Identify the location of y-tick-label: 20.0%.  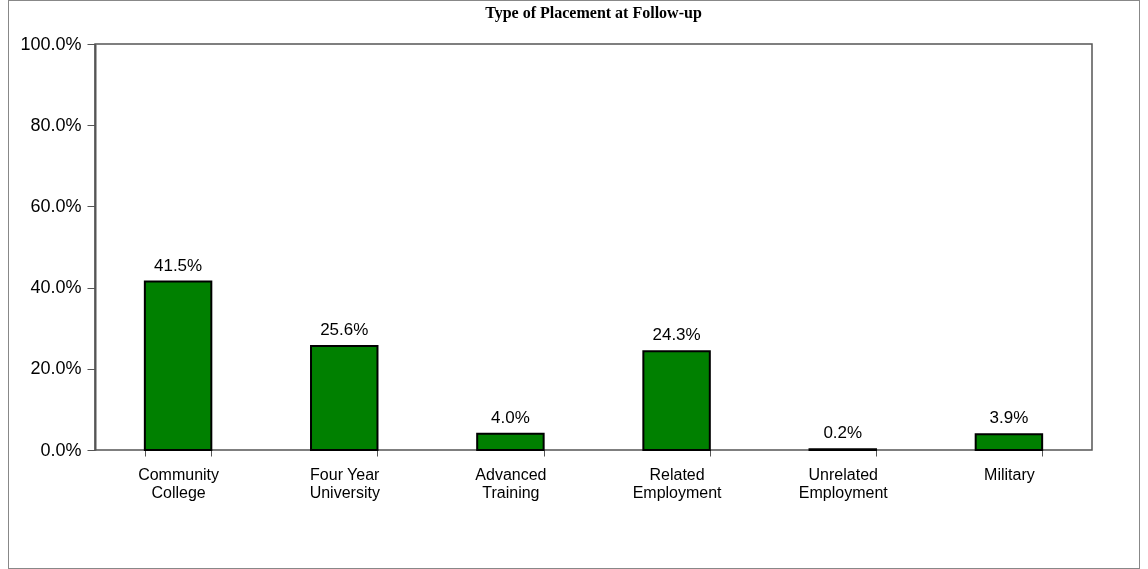
(56, 368).